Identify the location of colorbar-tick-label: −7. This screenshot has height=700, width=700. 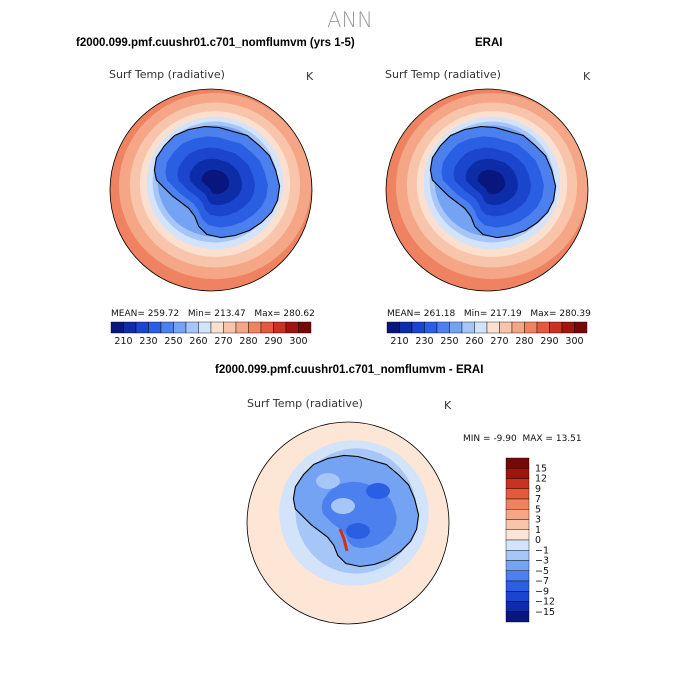
(542, 581).